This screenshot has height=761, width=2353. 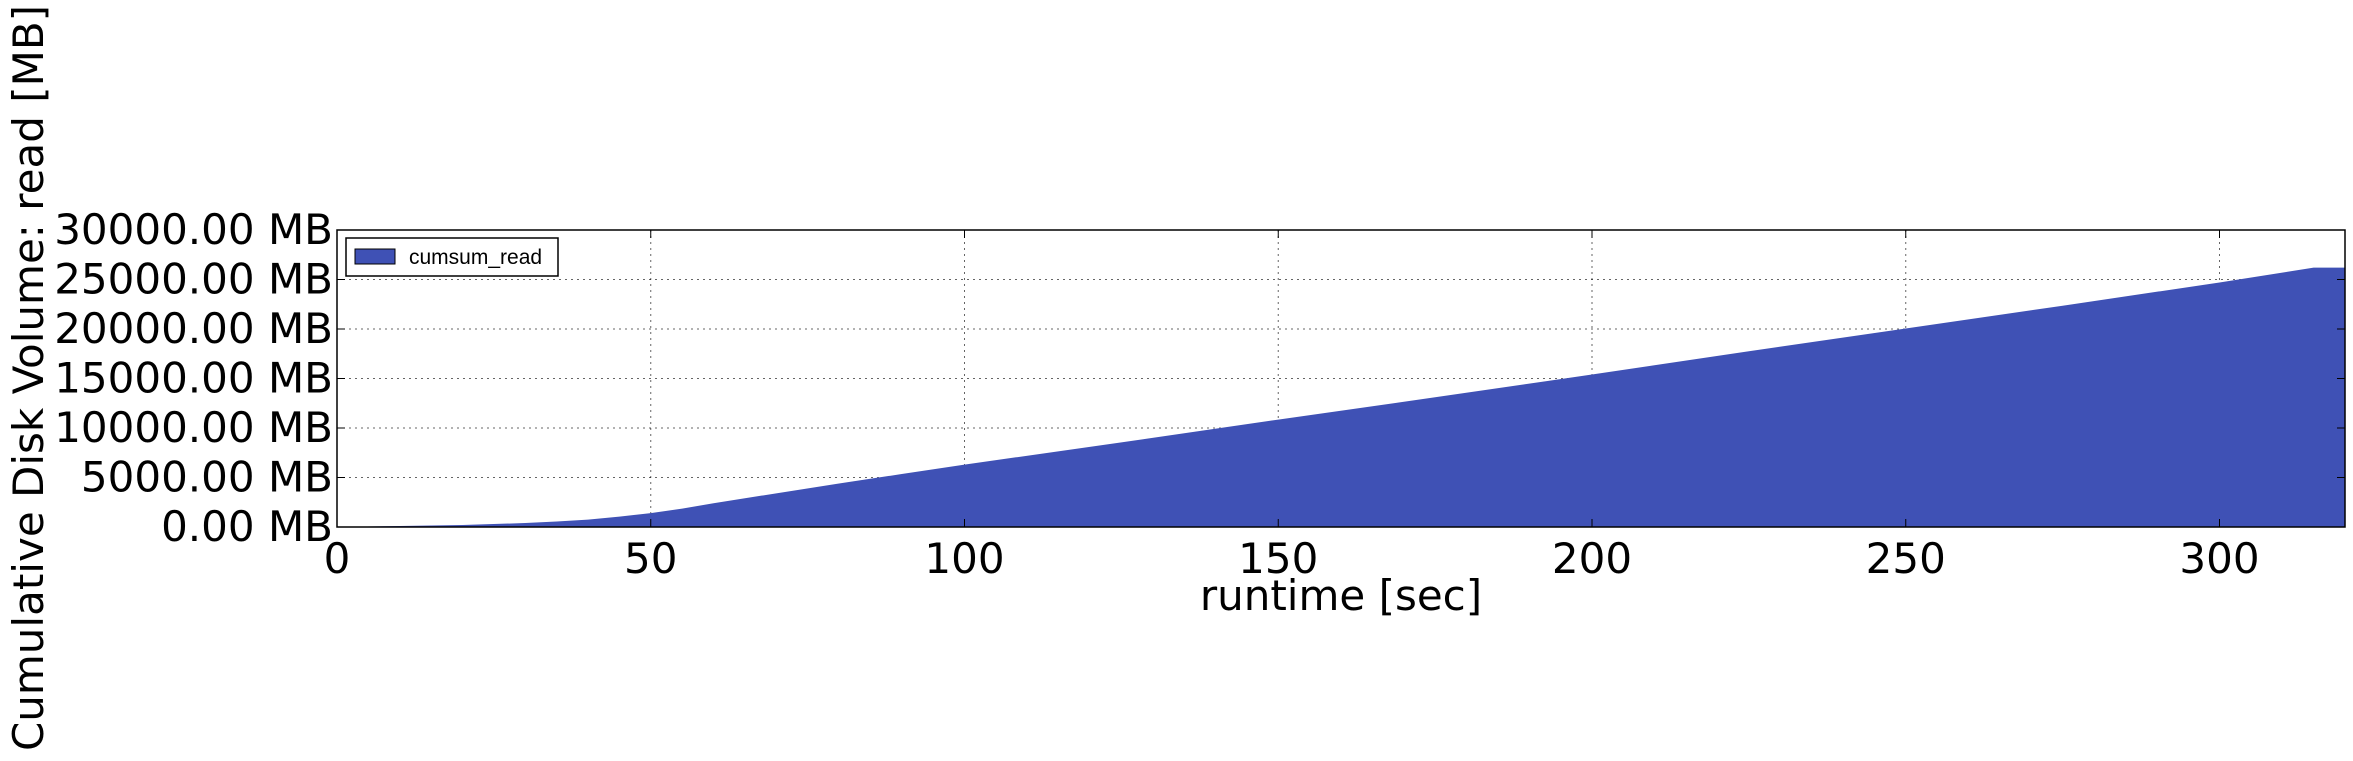 What do you see at coordinates (207, 477) in the screenshot?
I see `y-tick-label: 5000.00 MB` at bounding box center [207, 477].